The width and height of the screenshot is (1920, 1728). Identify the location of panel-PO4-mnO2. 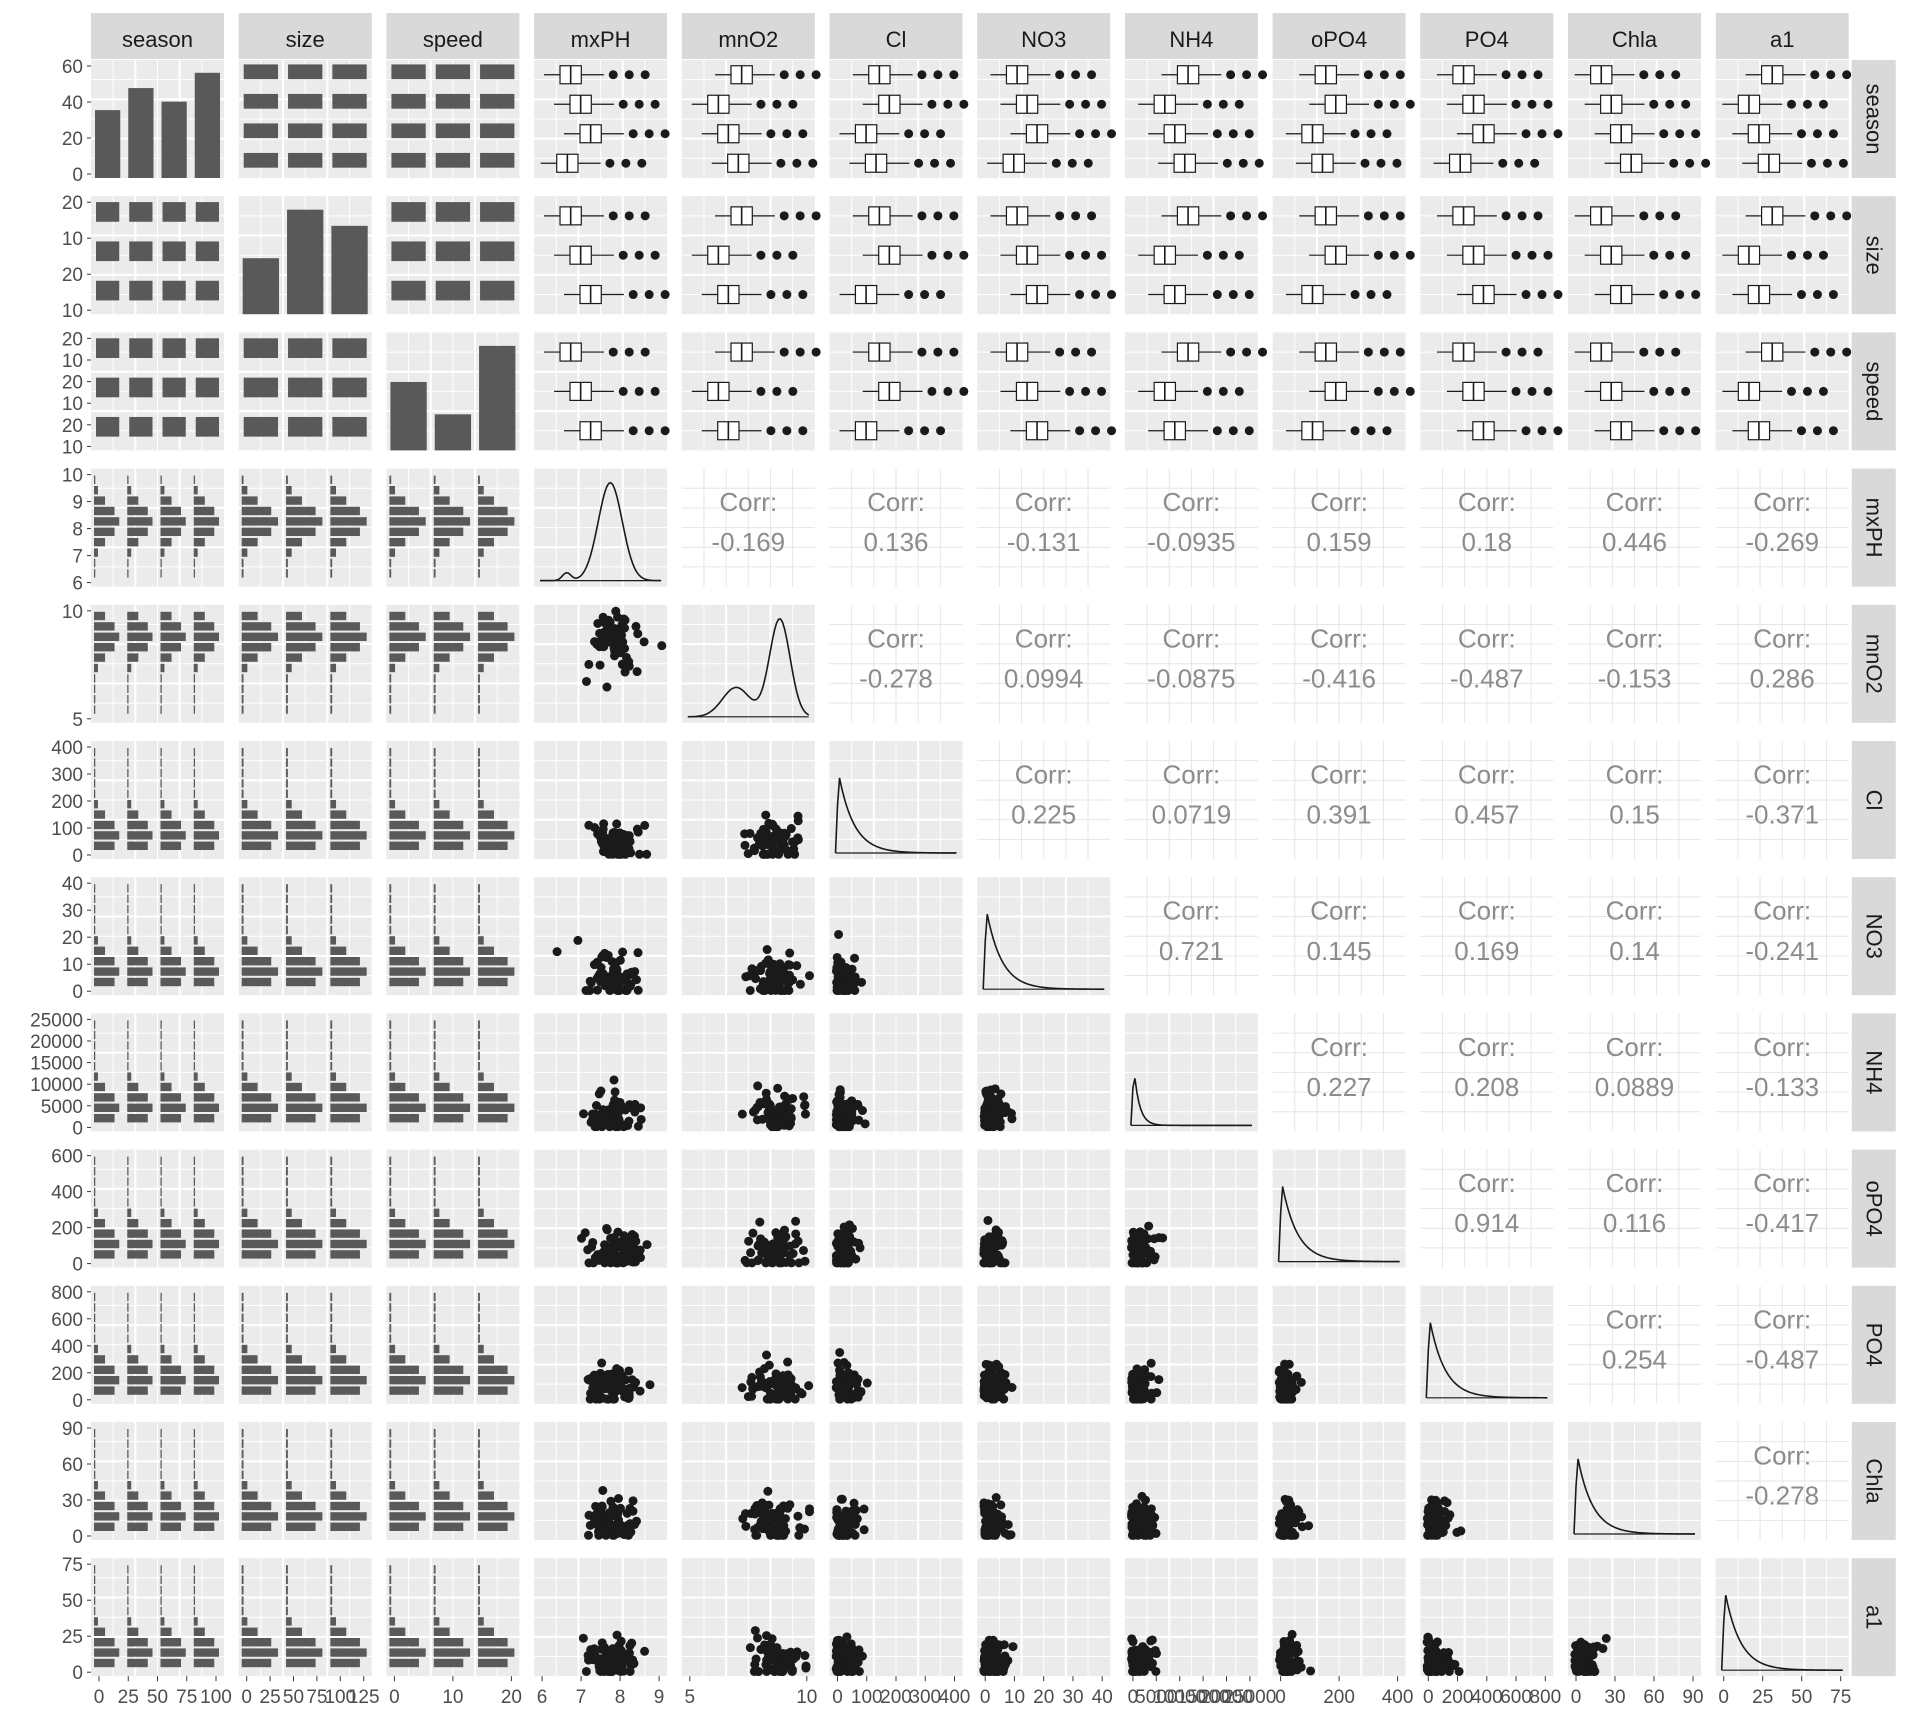
(748, 1344).